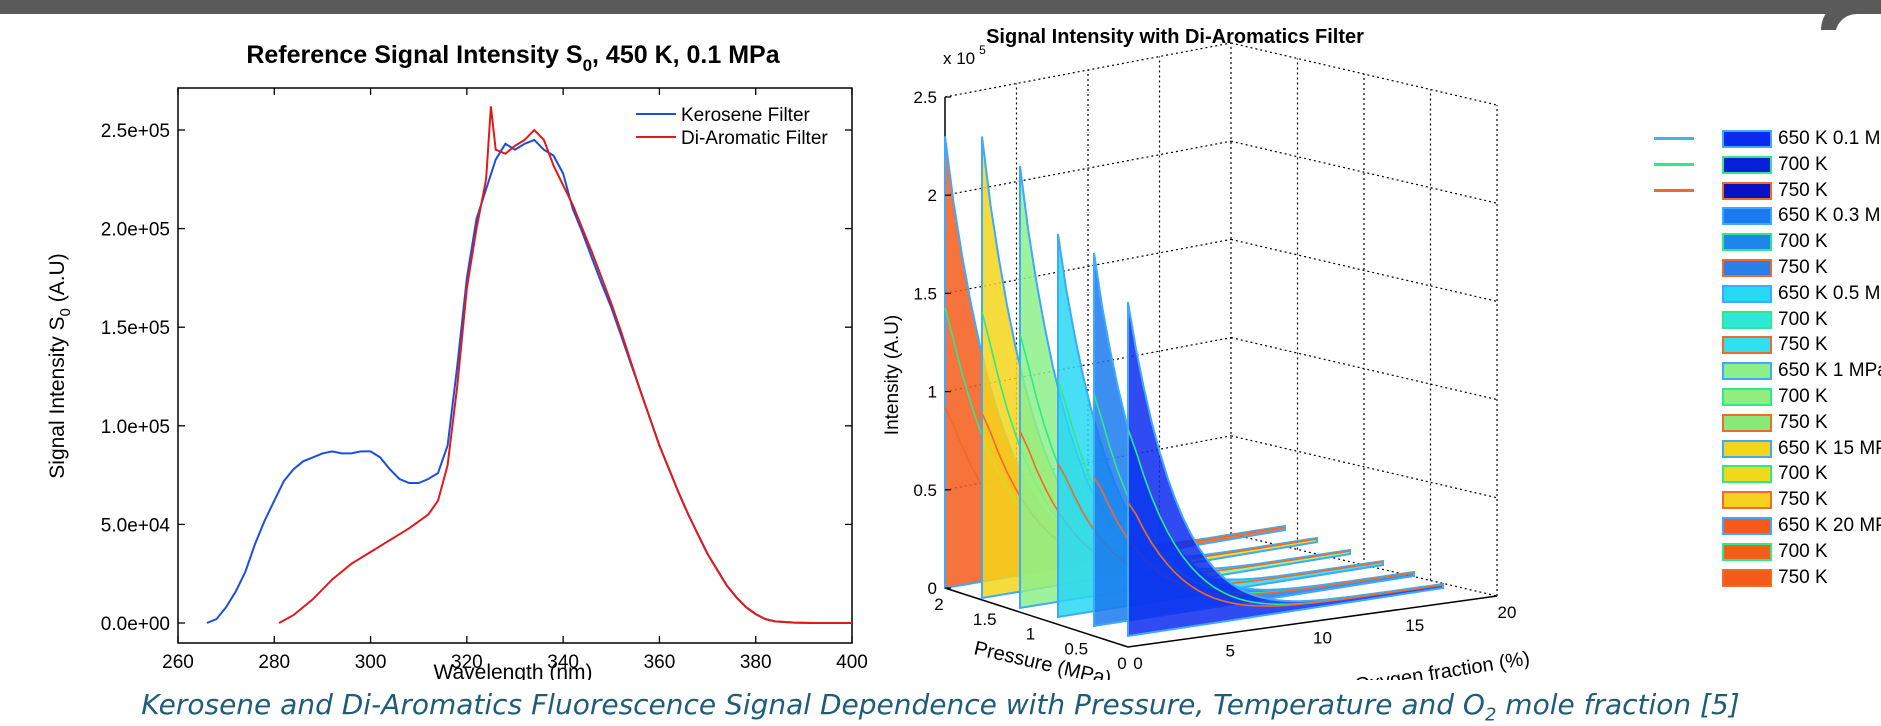 The height and width of the screenshot is (726, 1881). I want to click on left-y-tick-label: 5.0e+04, so click(136, 525).